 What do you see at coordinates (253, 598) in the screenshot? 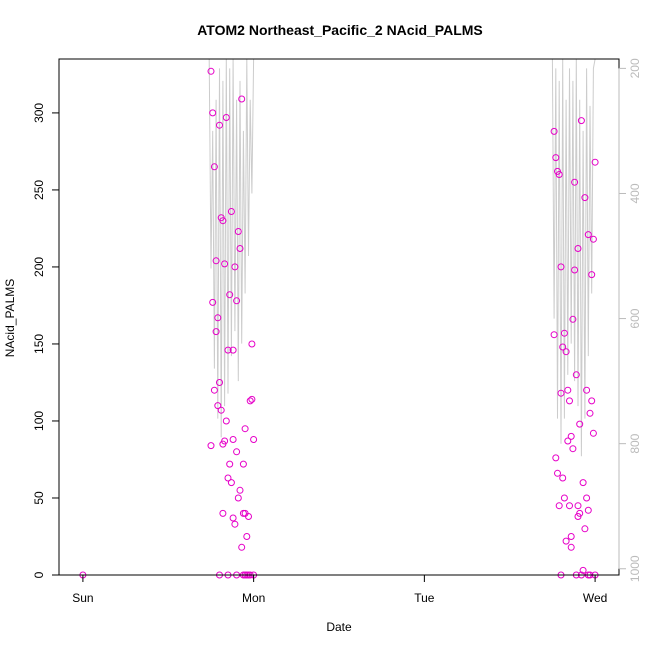
I see `x-tick-label: Mon` at bounding box center [253, 598].